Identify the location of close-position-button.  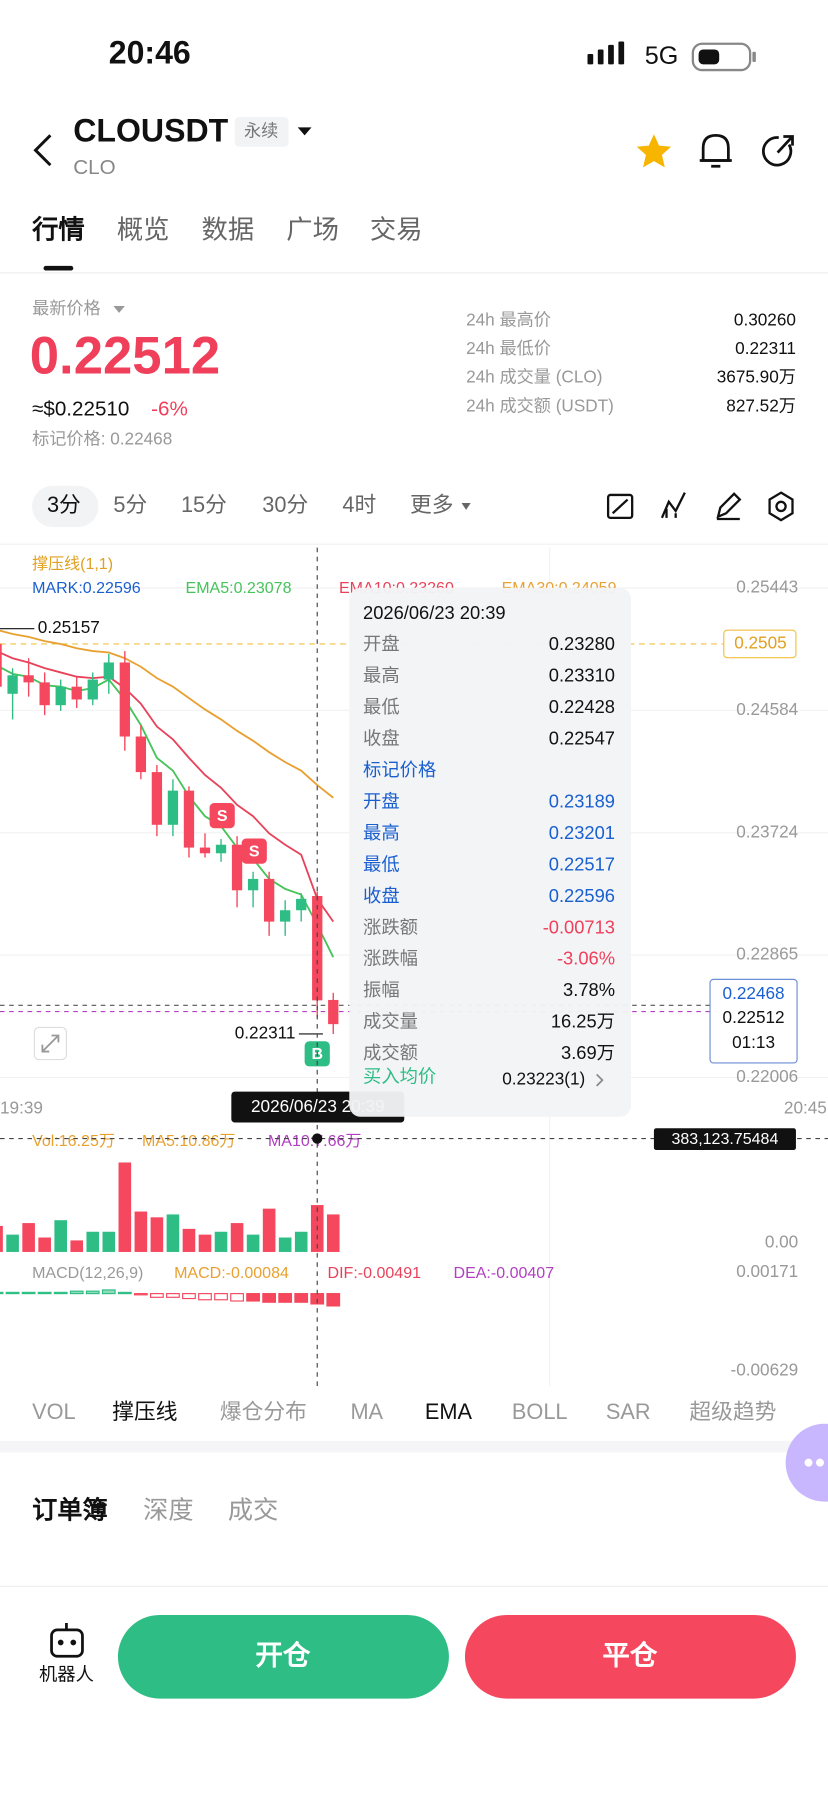
(630, 1656).